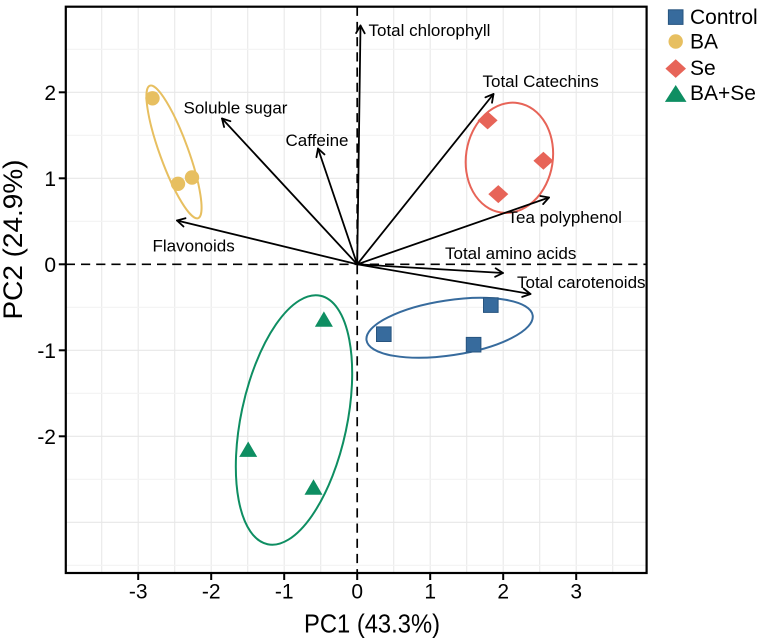 This screenshot has height=640, width=757. I want to click on svg-text: Flavonoids, so click(194, 246).